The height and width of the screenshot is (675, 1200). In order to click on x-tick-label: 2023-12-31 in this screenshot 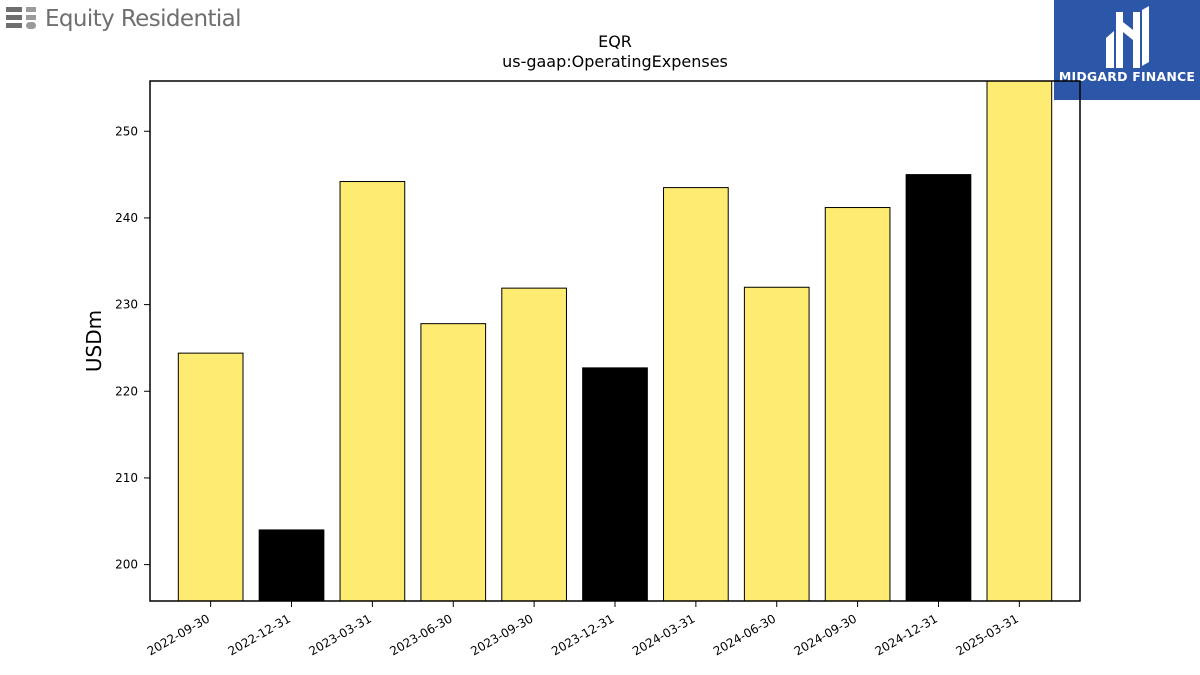, I will do `click(582, 634)`.